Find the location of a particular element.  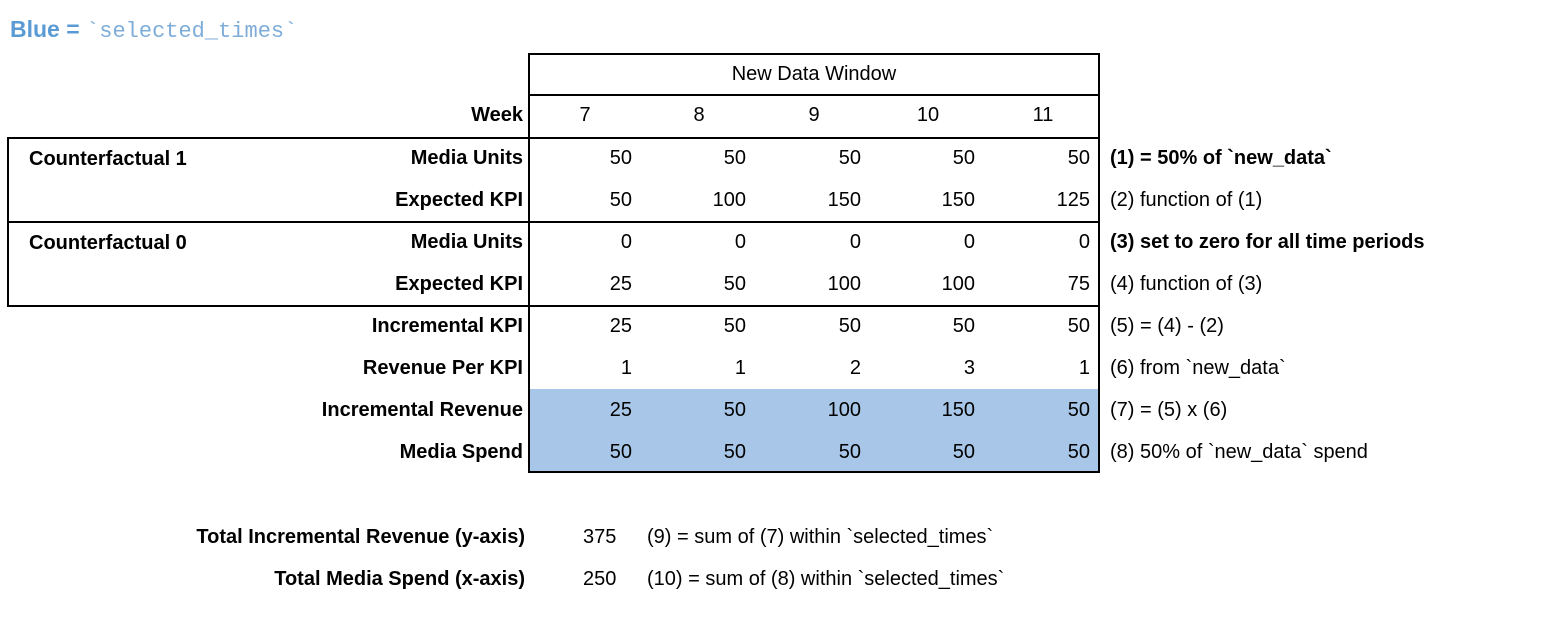

new-data-window-header: New Data Window is located at coordinates (814, 74).